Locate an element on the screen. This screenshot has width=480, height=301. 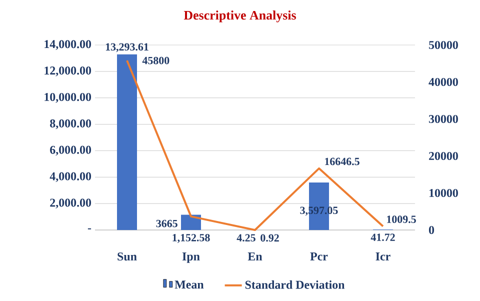
data-label: 0.92 is located at coordinates (269, 238).